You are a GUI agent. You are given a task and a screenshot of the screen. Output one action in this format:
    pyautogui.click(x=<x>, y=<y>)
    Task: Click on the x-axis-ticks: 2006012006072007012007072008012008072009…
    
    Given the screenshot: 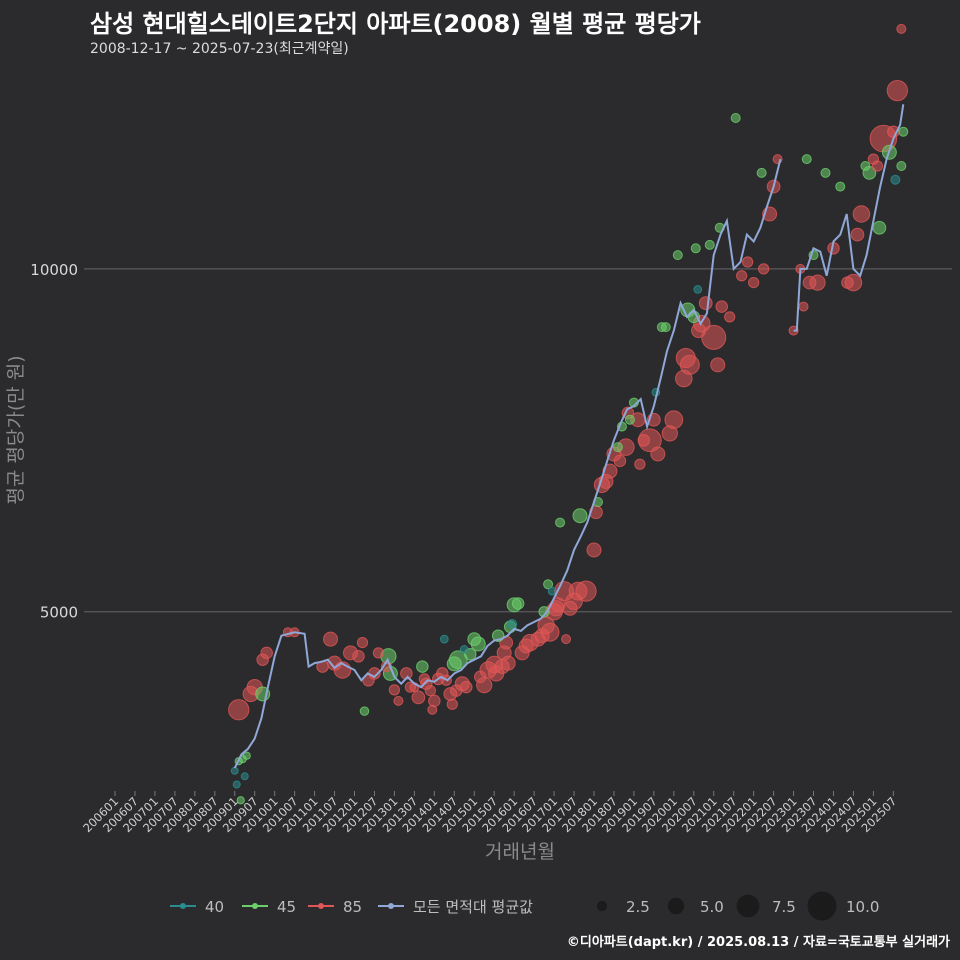 What is the action you would take?
    pyautogui.click(x=489, y=813)
    